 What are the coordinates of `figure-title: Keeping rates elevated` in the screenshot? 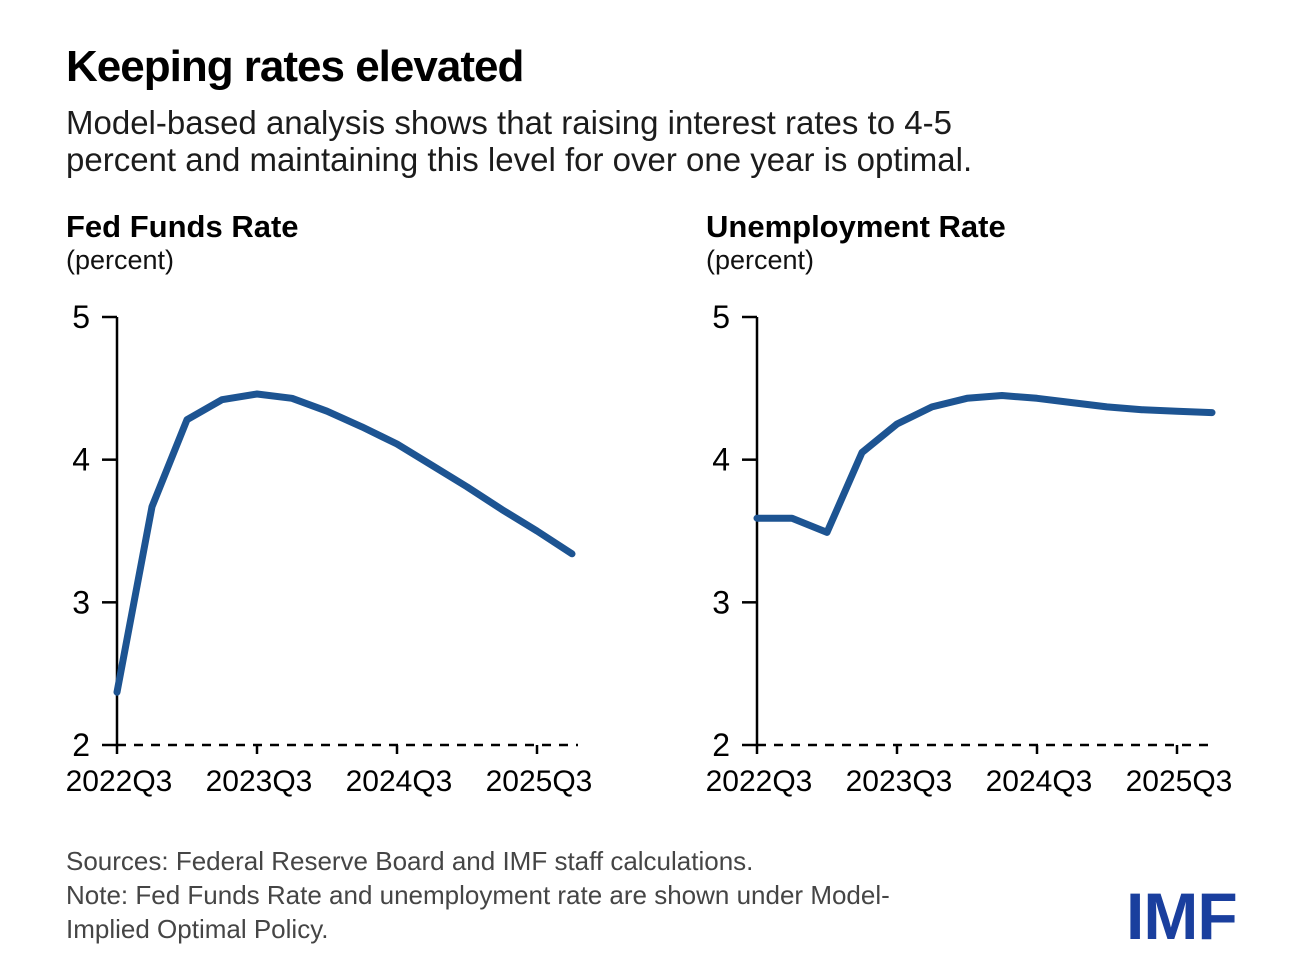 It's located at (295, 66).